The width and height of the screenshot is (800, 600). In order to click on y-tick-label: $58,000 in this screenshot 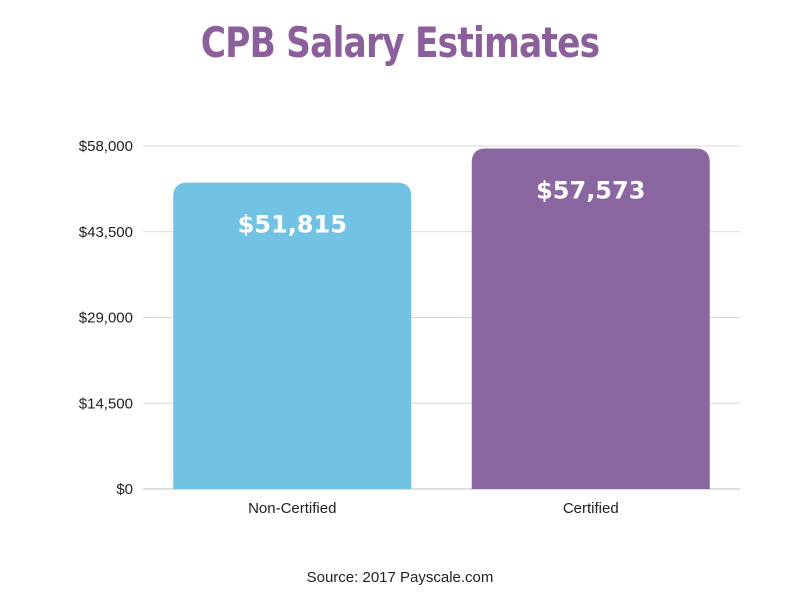, I will do `click(106, 146)`.